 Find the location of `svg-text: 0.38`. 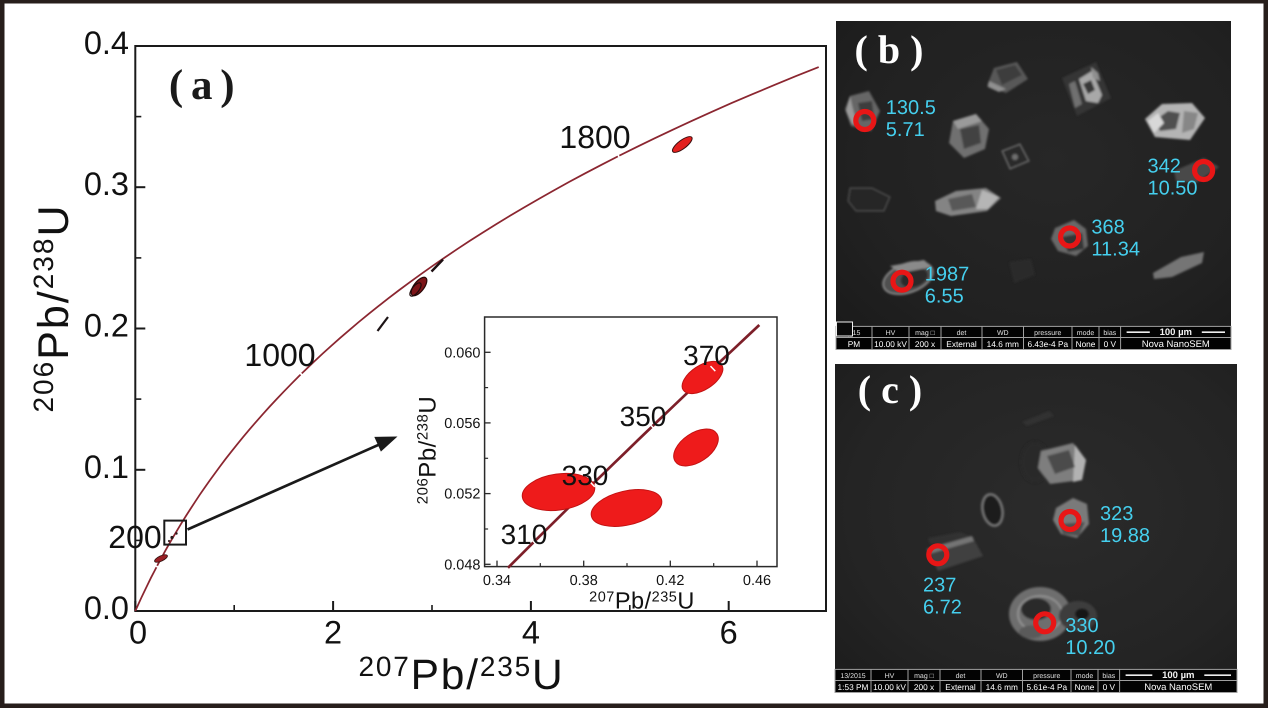

svg-text: 0.38 is located at coordinates (584, 581).